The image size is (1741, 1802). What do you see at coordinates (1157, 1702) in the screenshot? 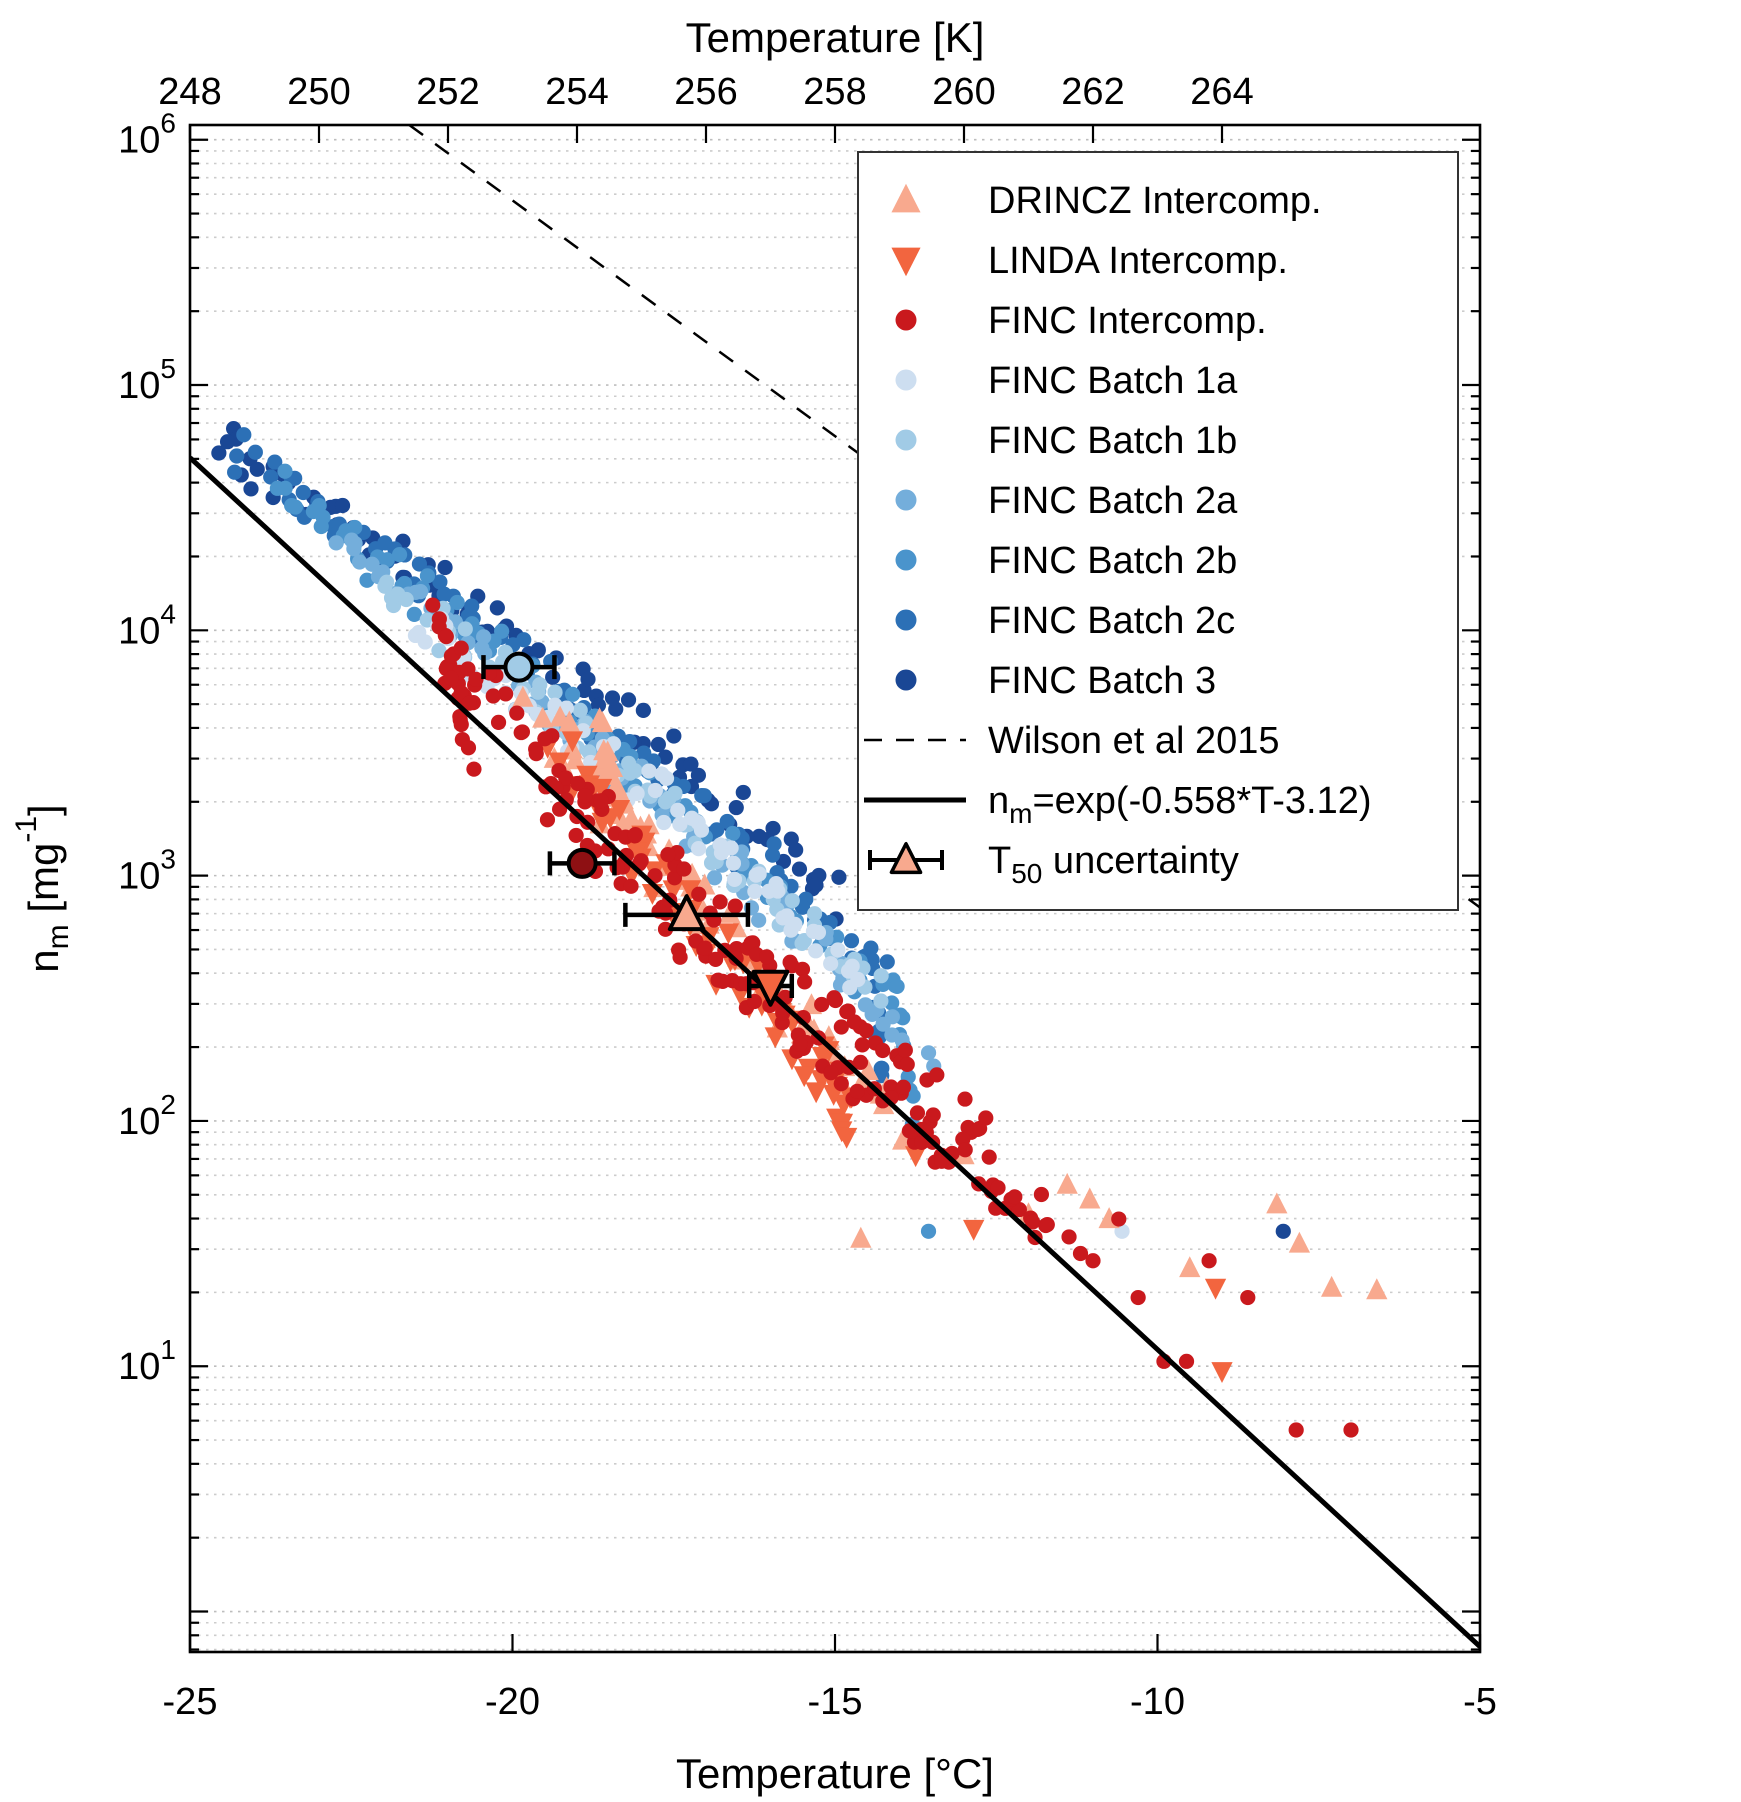
I see `x-tick-label: -10` at bounding box center [1157, 1702].